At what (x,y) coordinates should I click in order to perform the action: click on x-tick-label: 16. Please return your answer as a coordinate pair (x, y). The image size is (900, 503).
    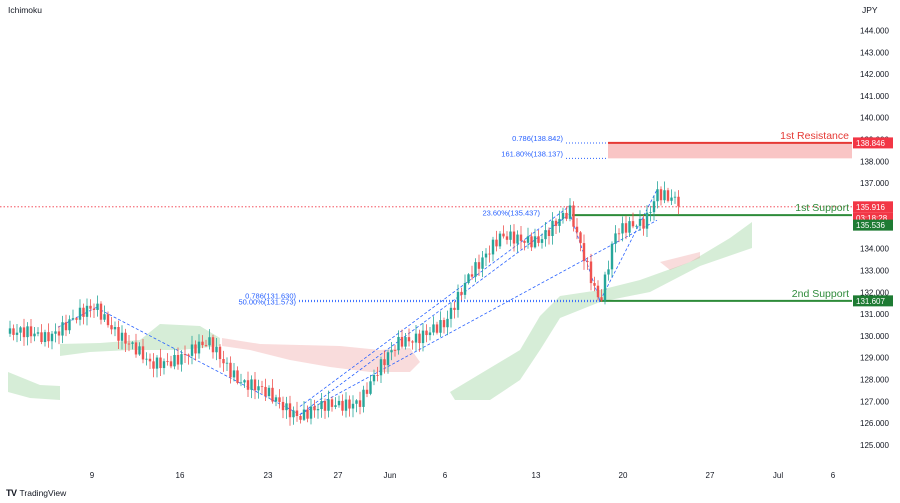
    Looking at the image, I should click on (180, 475).